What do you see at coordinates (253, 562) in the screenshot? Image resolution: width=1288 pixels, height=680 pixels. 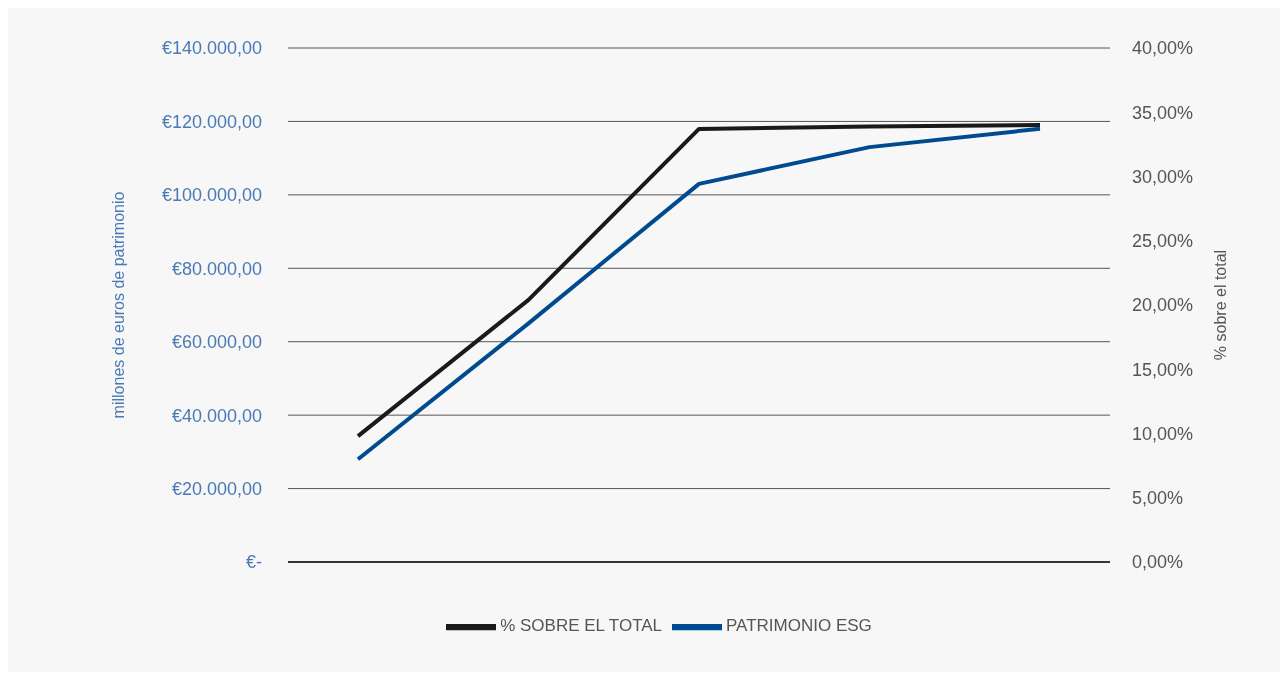 I see `y-tick-label: €-` at bounding box center [253, 562].